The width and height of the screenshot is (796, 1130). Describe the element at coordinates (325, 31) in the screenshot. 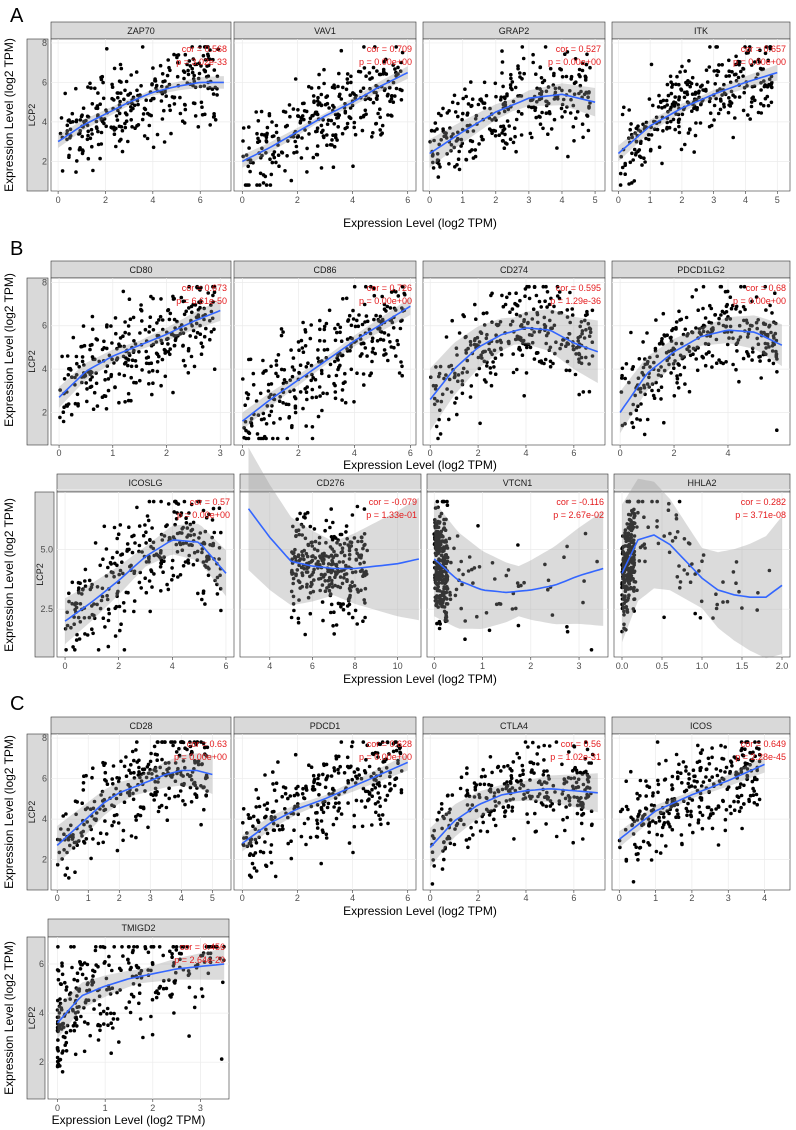

I see `panel-title: VAV1` at that location.